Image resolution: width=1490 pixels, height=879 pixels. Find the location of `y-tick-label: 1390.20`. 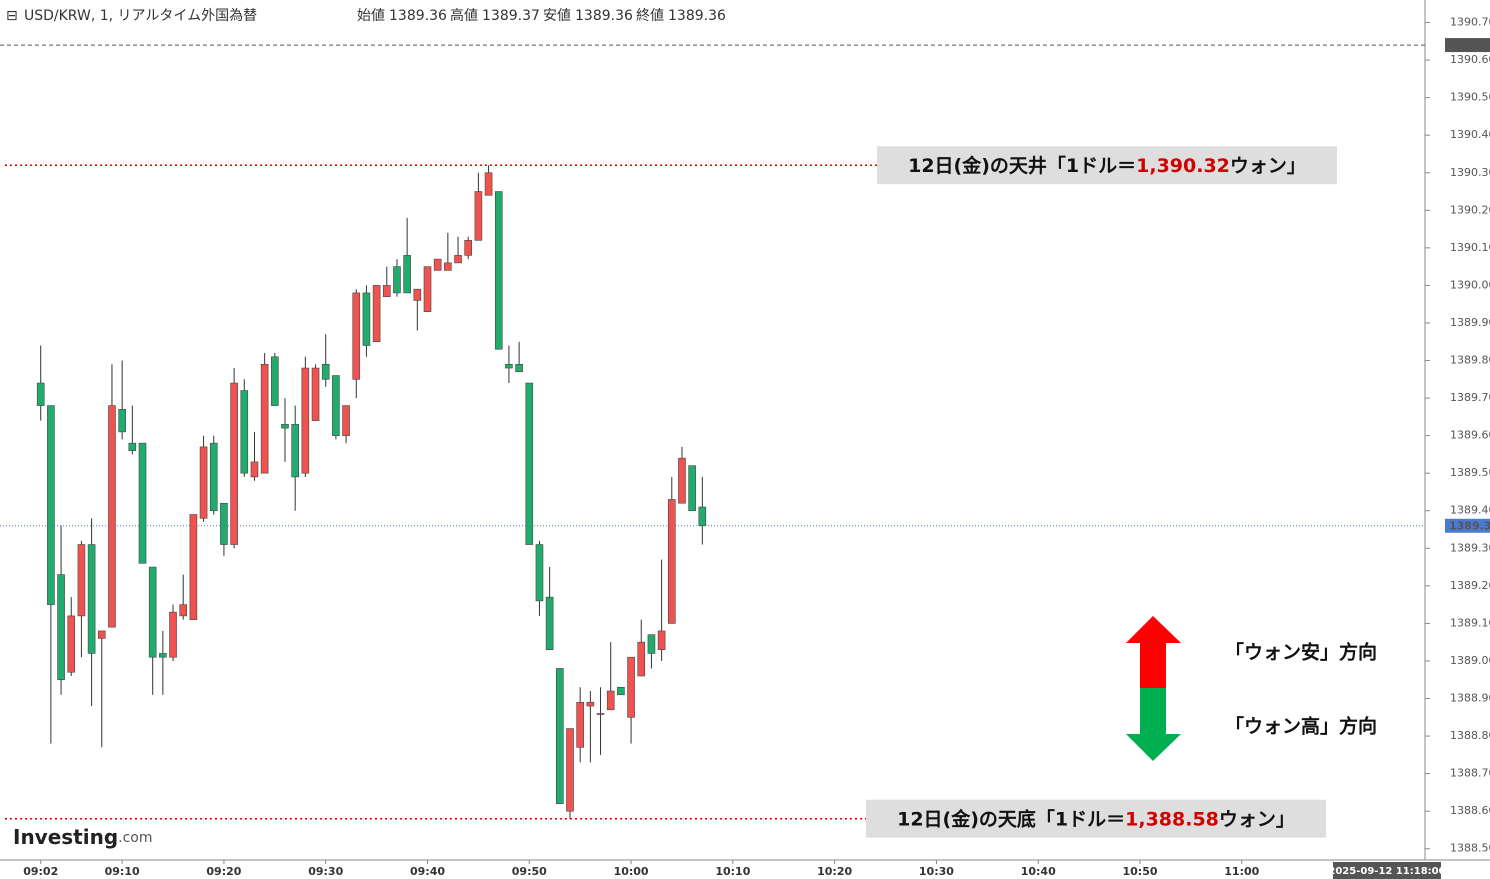

y-tick-label: 1390.20 is located at coordinates (1470, 209).